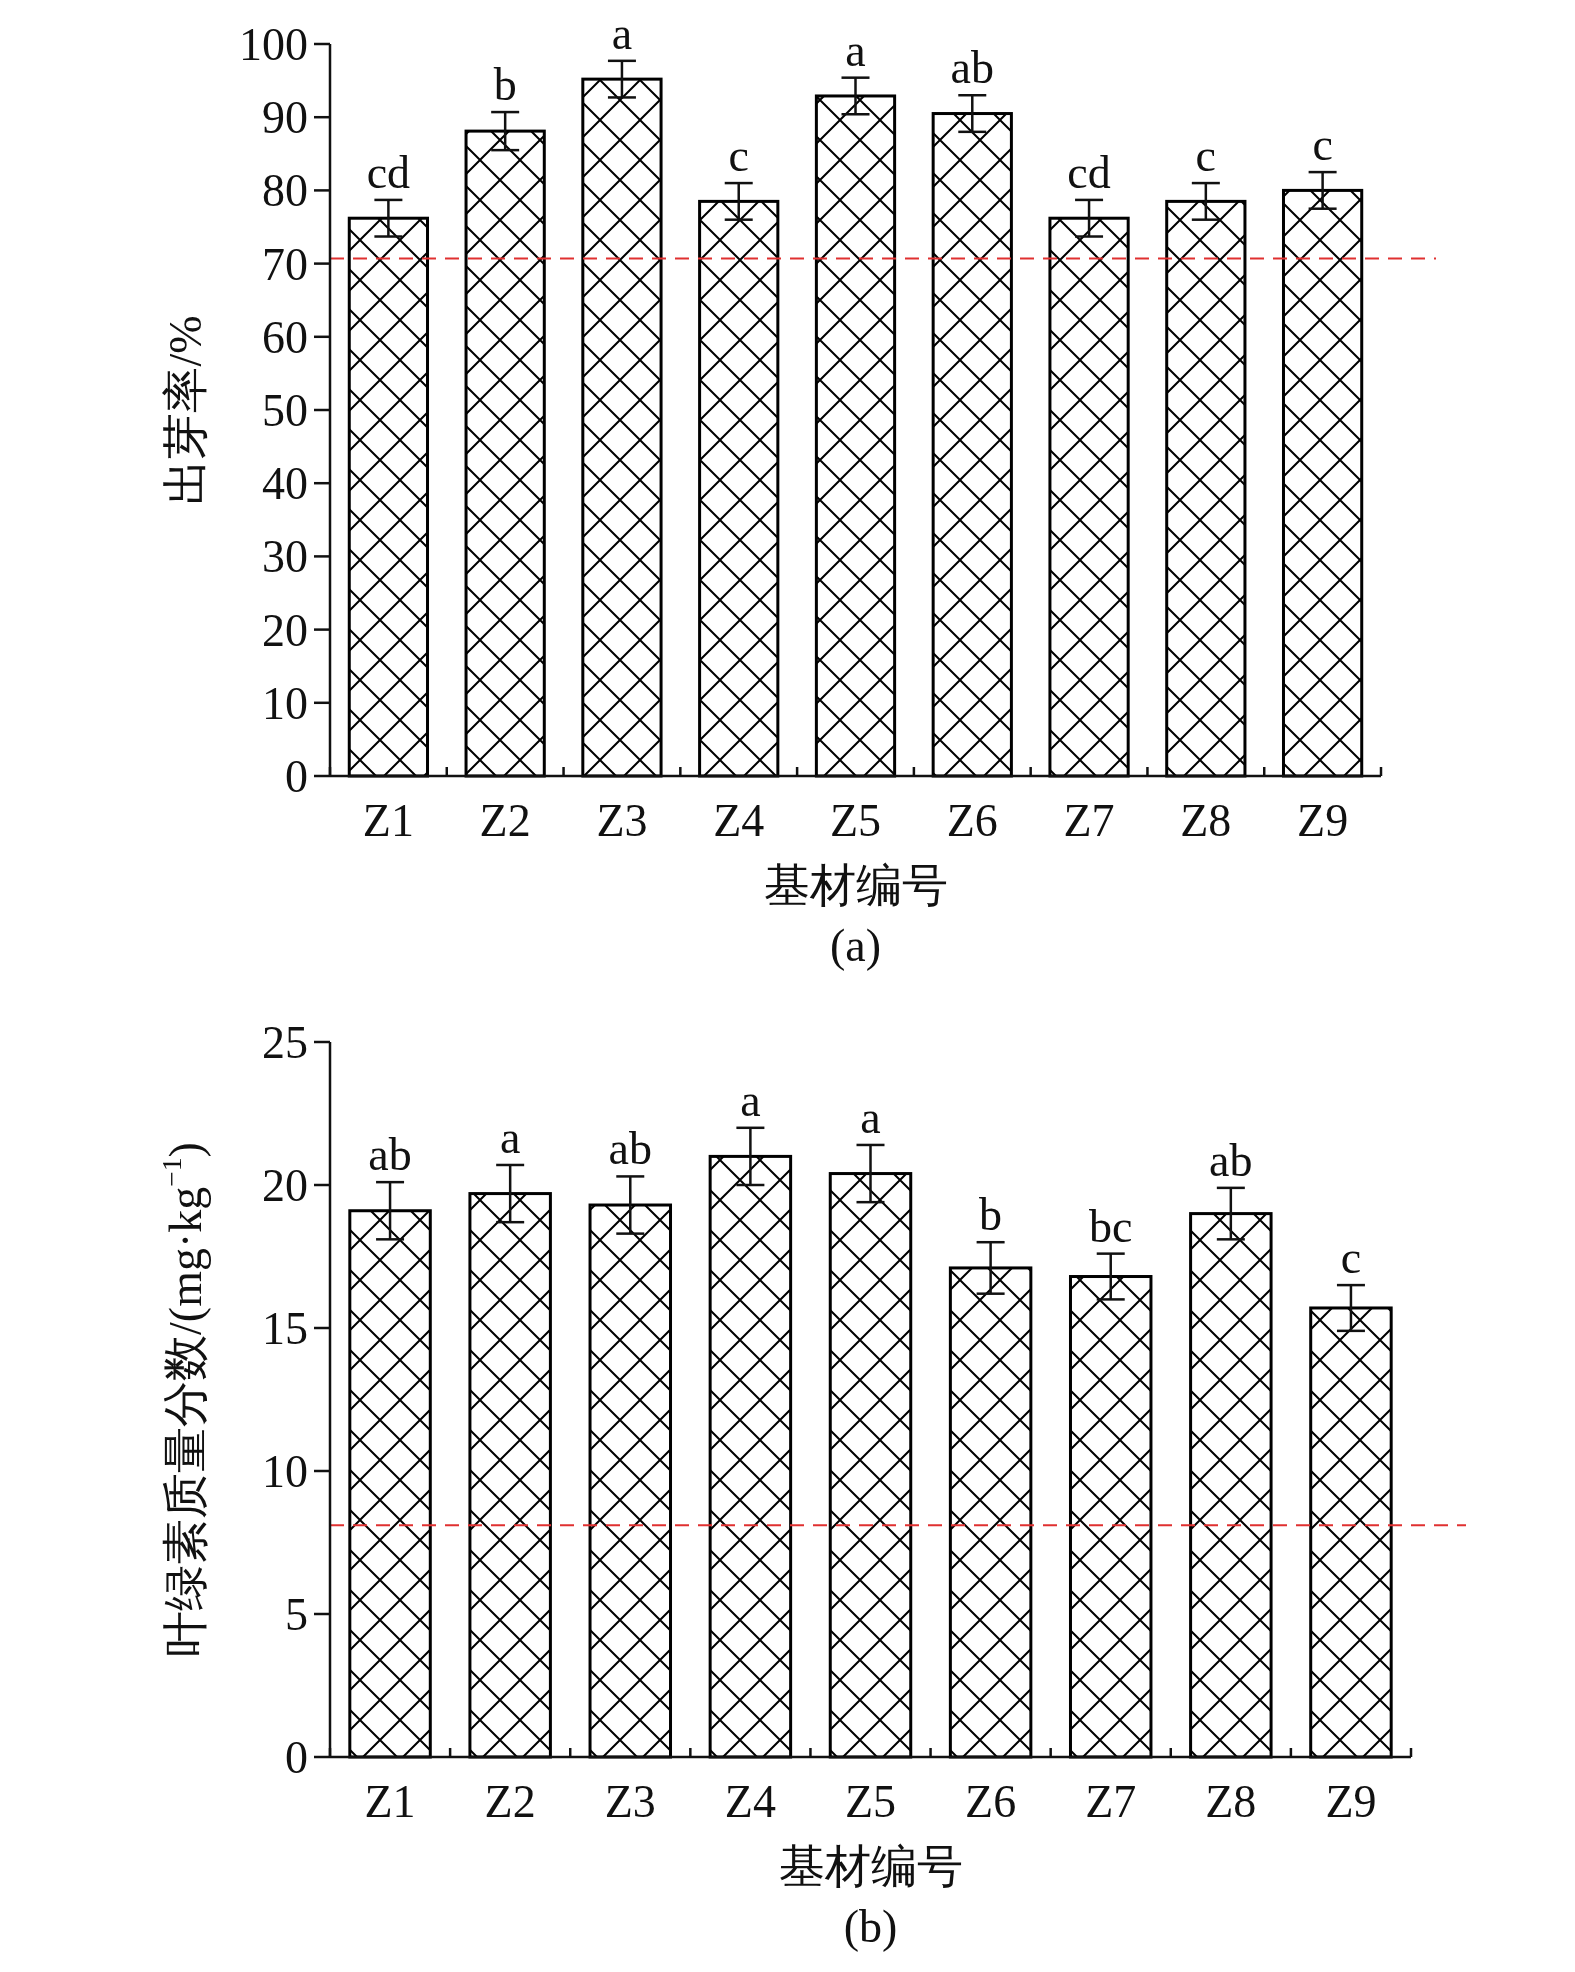 This screenshot has height=1972, width=1575. Describe the element at coordinates (285, 1328) in the screenshot. I see `y-tick-label: 15` at that location.